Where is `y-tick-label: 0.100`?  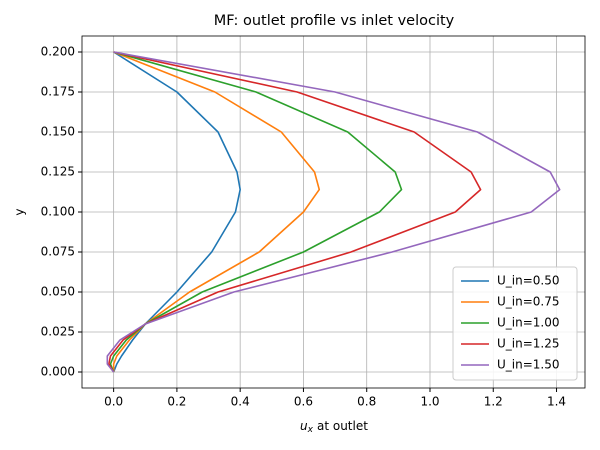
y-tick-label: 0.100 is located at coordinates (58, 212).